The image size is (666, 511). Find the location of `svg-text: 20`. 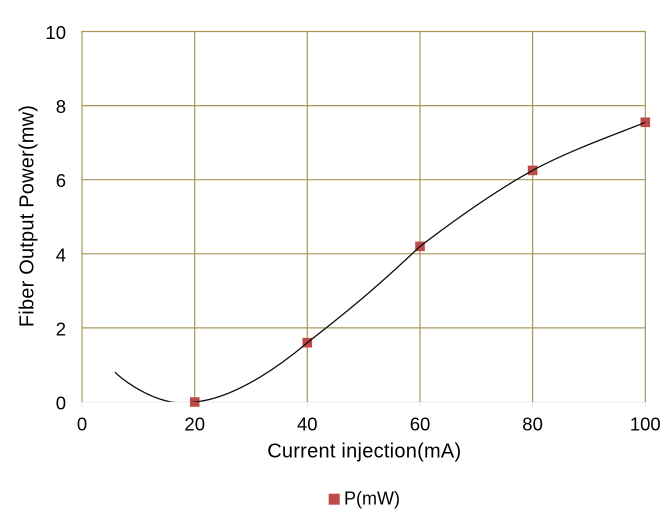

svg-text: 20 is located at coordinates (194, 424).